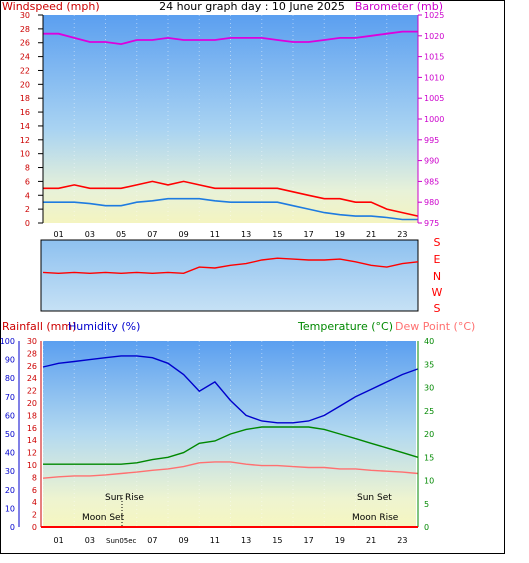 This screenshot has width=529, height=563. I want to click on bottom-hour-labels: 01 03 07 09 11 13 15 17 19 21 23, so click(231, 540).